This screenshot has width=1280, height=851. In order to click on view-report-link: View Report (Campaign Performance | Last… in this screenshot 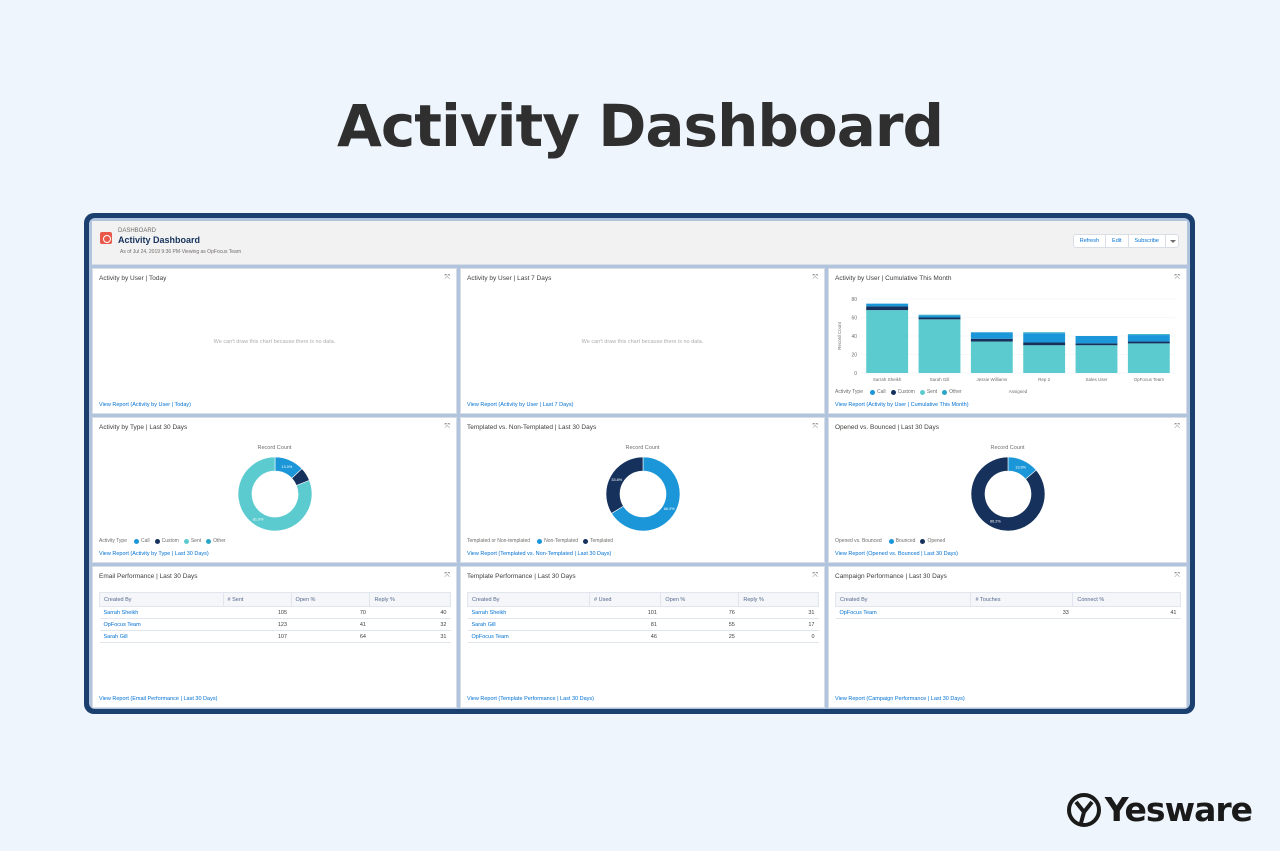, I will do `click(900, 699)`.